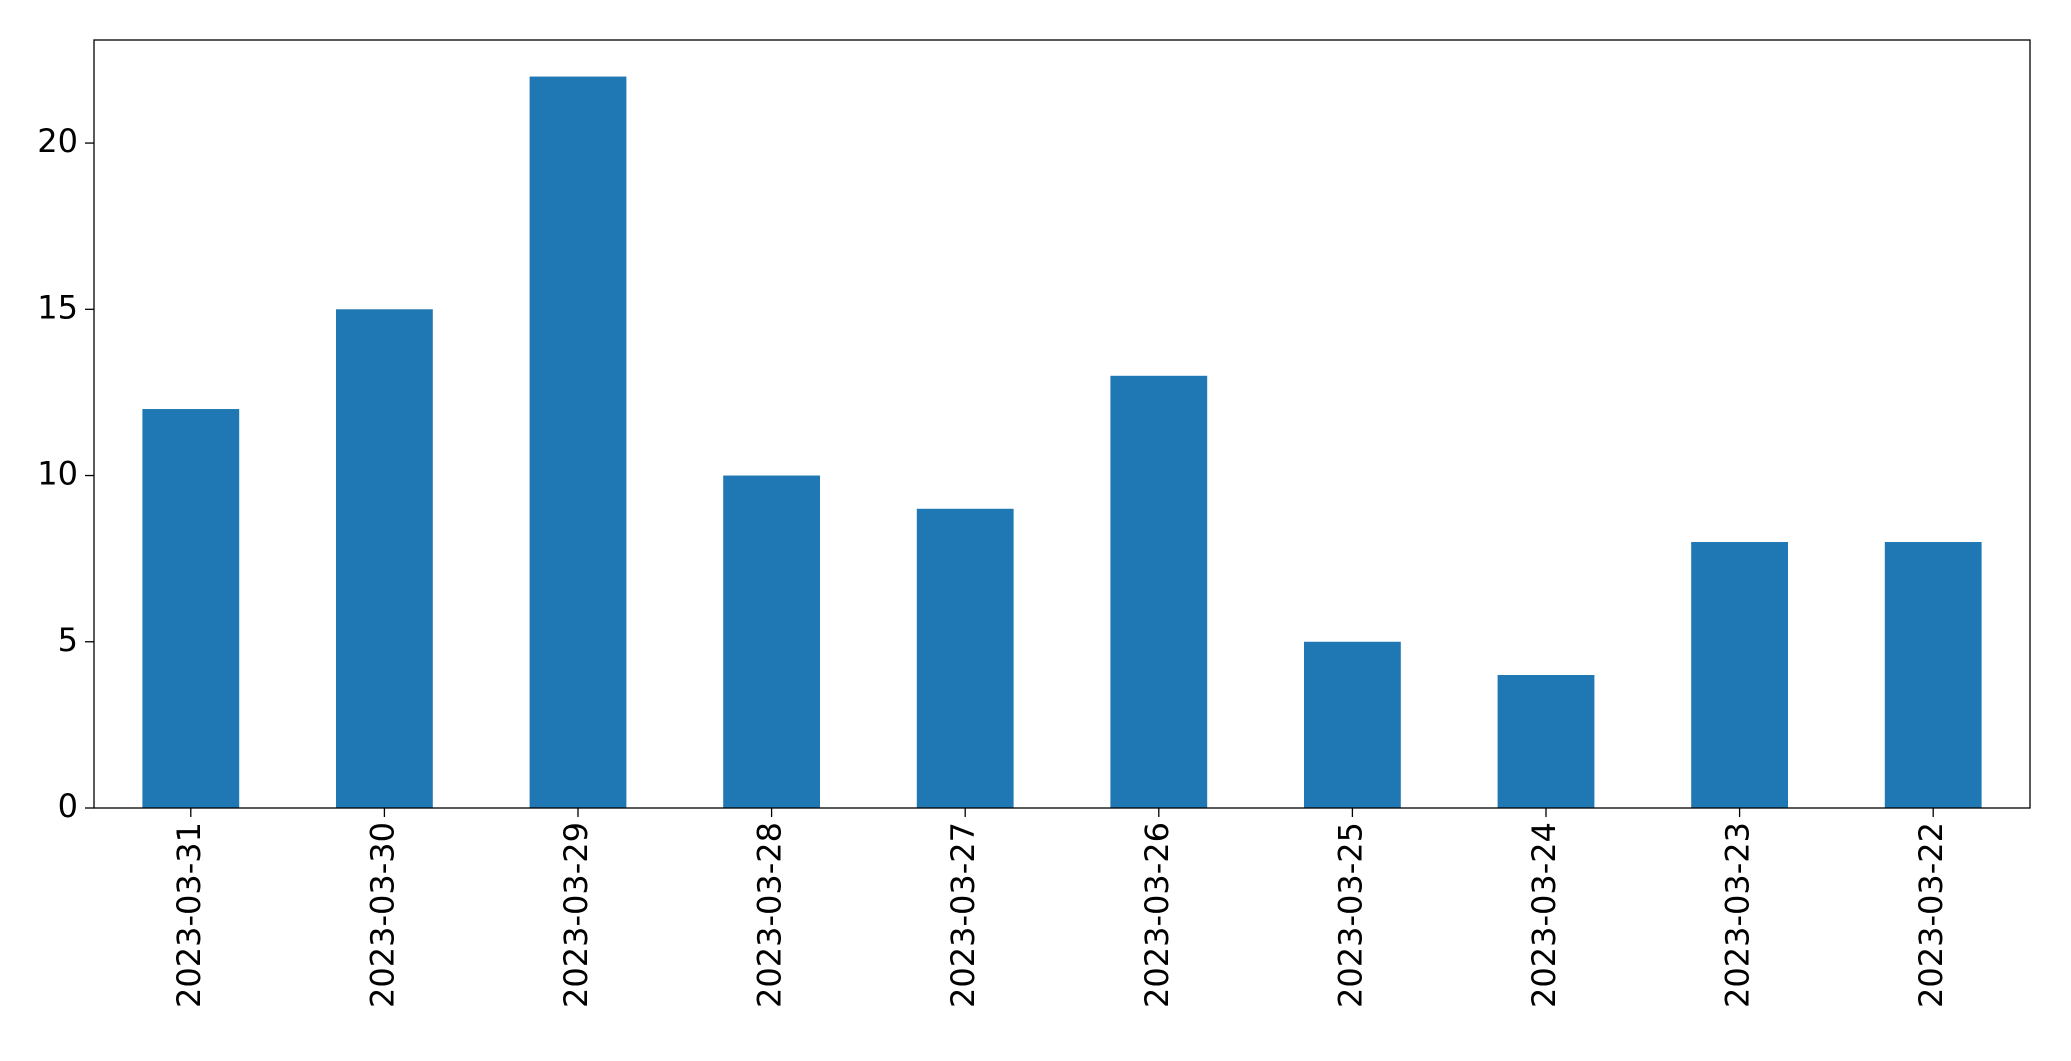 The height and width of the screenshot is (1061, 2071). Describe the element at coordinates (382, 915) in the screenshot. I see `x-tick-label: 2023-03-30` at that location.